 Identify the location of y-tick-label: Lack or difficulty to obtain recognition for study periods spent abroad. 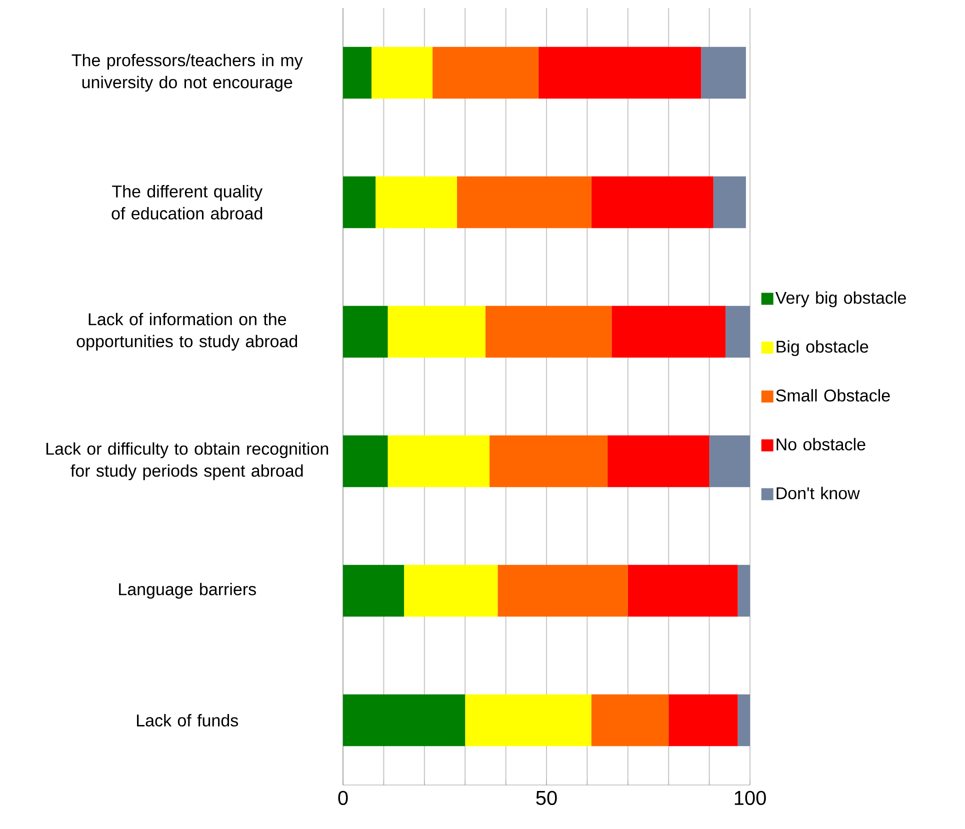
(187, 461).